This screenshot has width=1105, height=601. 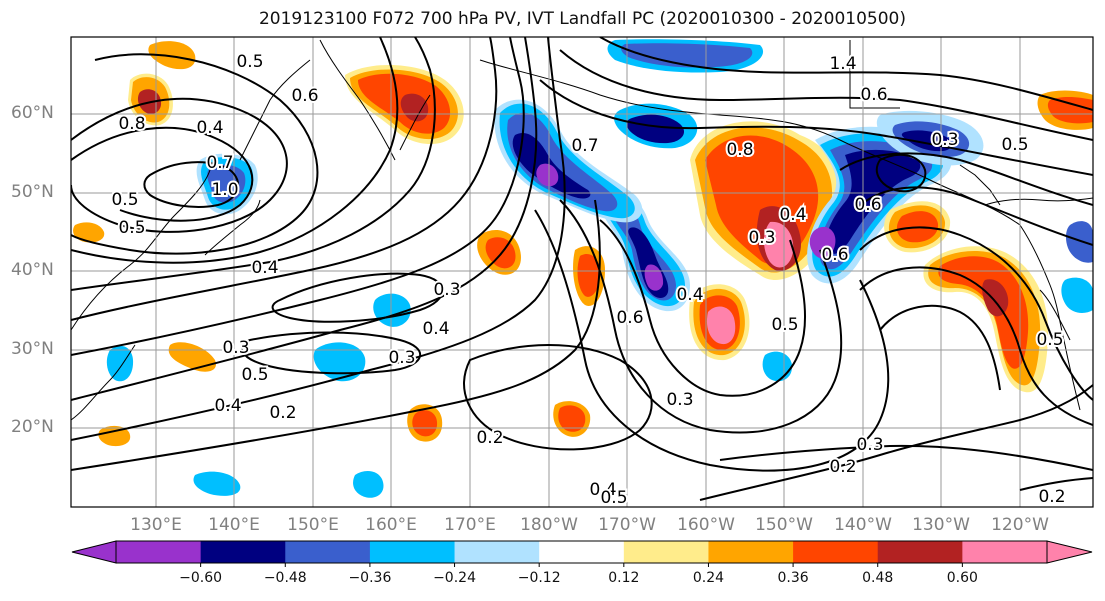 I want to click on colorbar-tick-label: 0.60, so click(x=962, y=578).